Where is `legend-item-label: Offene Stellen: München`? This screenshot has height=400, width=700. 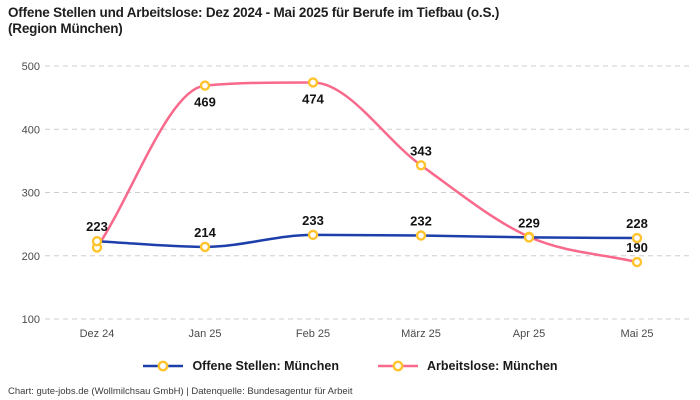 legend-item-label: Offene Stellen: München is located at coordinates (265, 366).